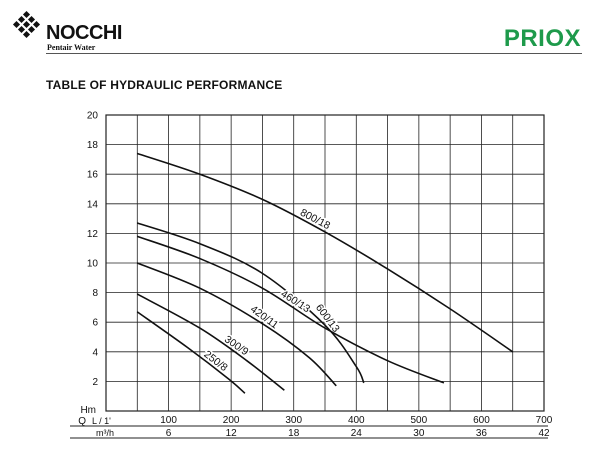 The image size is (615, 458). I want to click on y-tick-label: 16, so click(93, 175).